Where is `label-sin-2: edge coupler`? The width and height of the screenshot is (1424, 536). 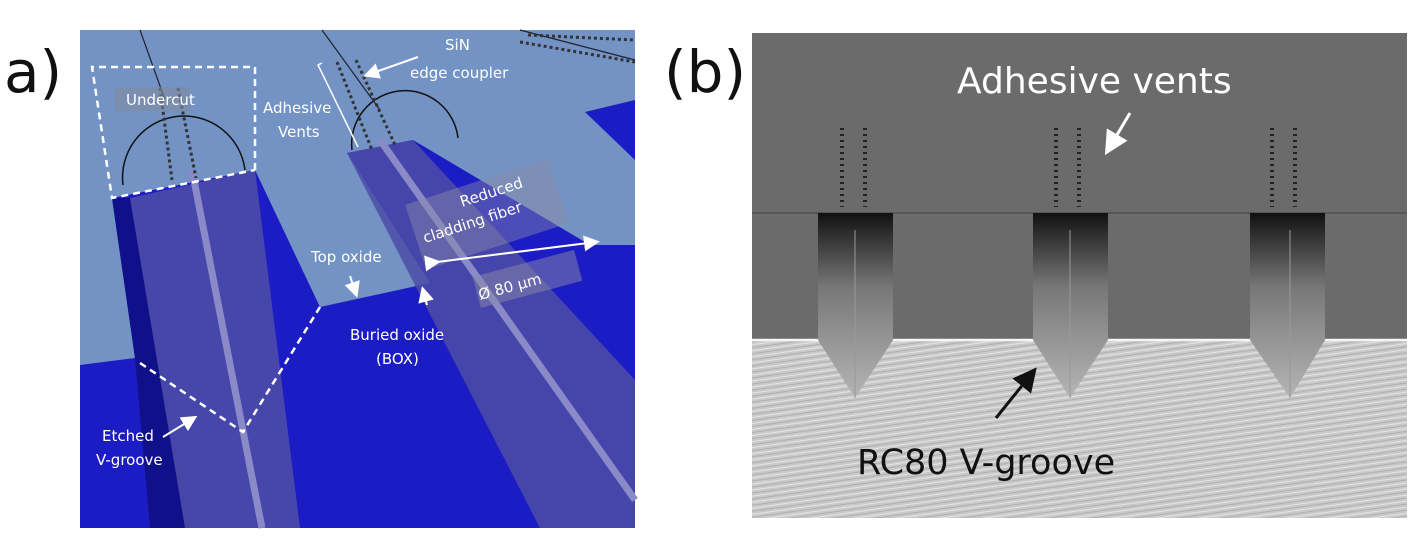
label-sin-2: edge coupler is located at coordinates (459, 73).